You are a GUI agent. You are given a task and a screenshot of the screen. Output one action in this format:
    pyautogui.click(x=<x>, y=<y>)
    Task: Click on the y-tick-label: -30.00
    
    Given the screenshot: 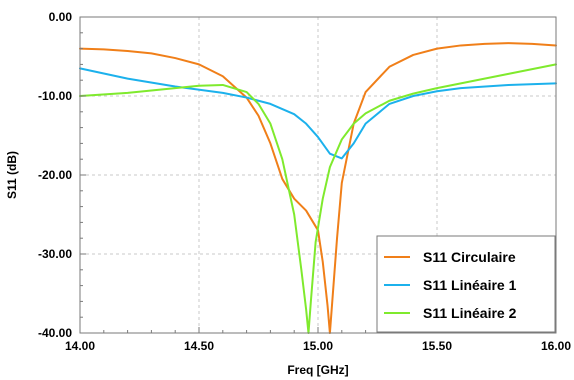 What is the action you would take?
    pyautogui.click(x=55, y=254)
    